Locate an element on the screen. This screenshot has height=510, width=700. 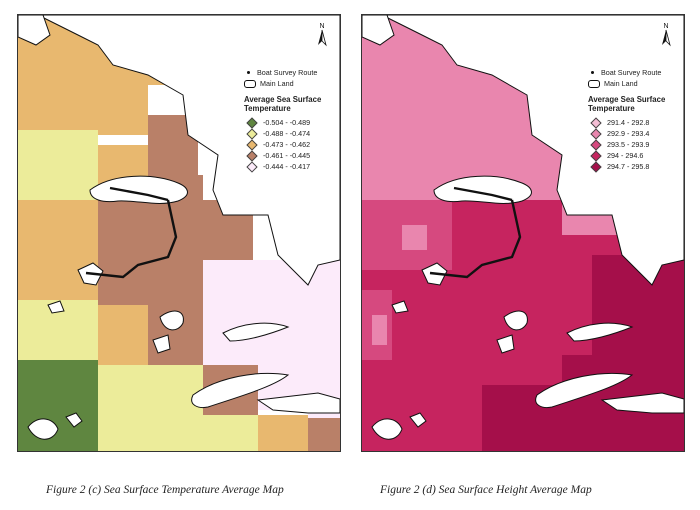
legend-class: 293.5 - 293.9 is located at coordinates (636, 144).